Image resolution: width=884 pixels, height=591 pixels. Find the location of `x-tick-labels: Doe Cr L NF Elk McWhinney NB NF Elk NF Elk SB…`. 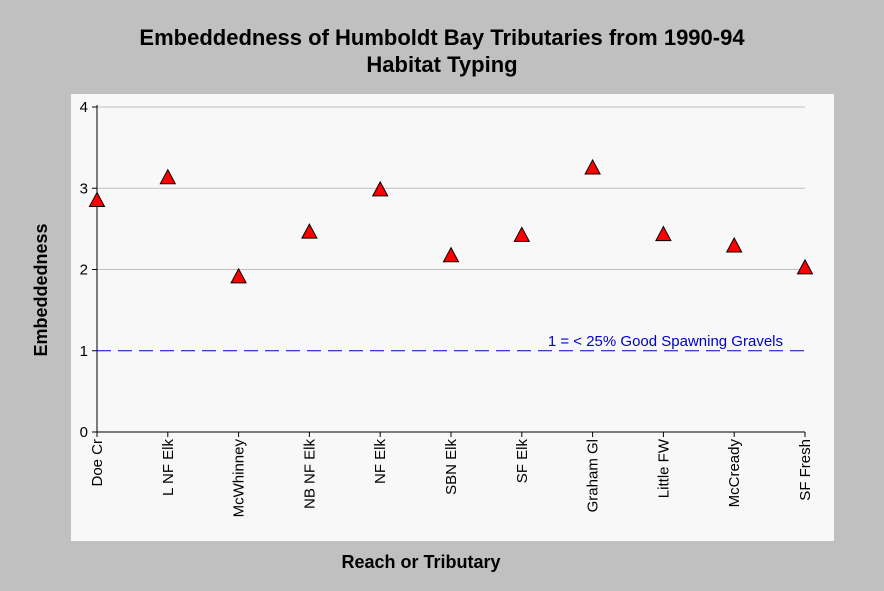

x-tick-labels: Doe Cr L NF Elk McWhinney NB NF Elk NF Elk SB… is located at coordinates (451, 477).